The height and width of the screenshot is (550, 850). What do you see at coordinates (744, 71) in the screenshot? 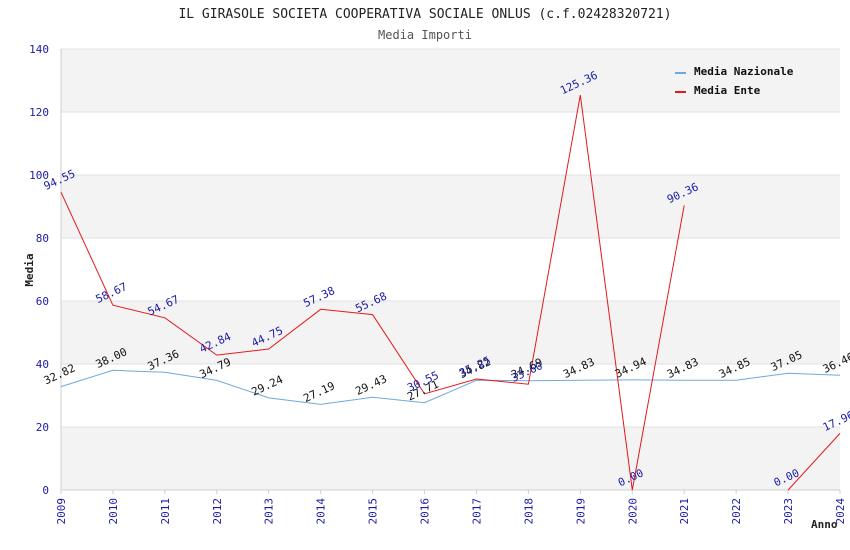
I see `legend-label-media-nazionale: Media Nazionale` at bounding box center [744, 71].